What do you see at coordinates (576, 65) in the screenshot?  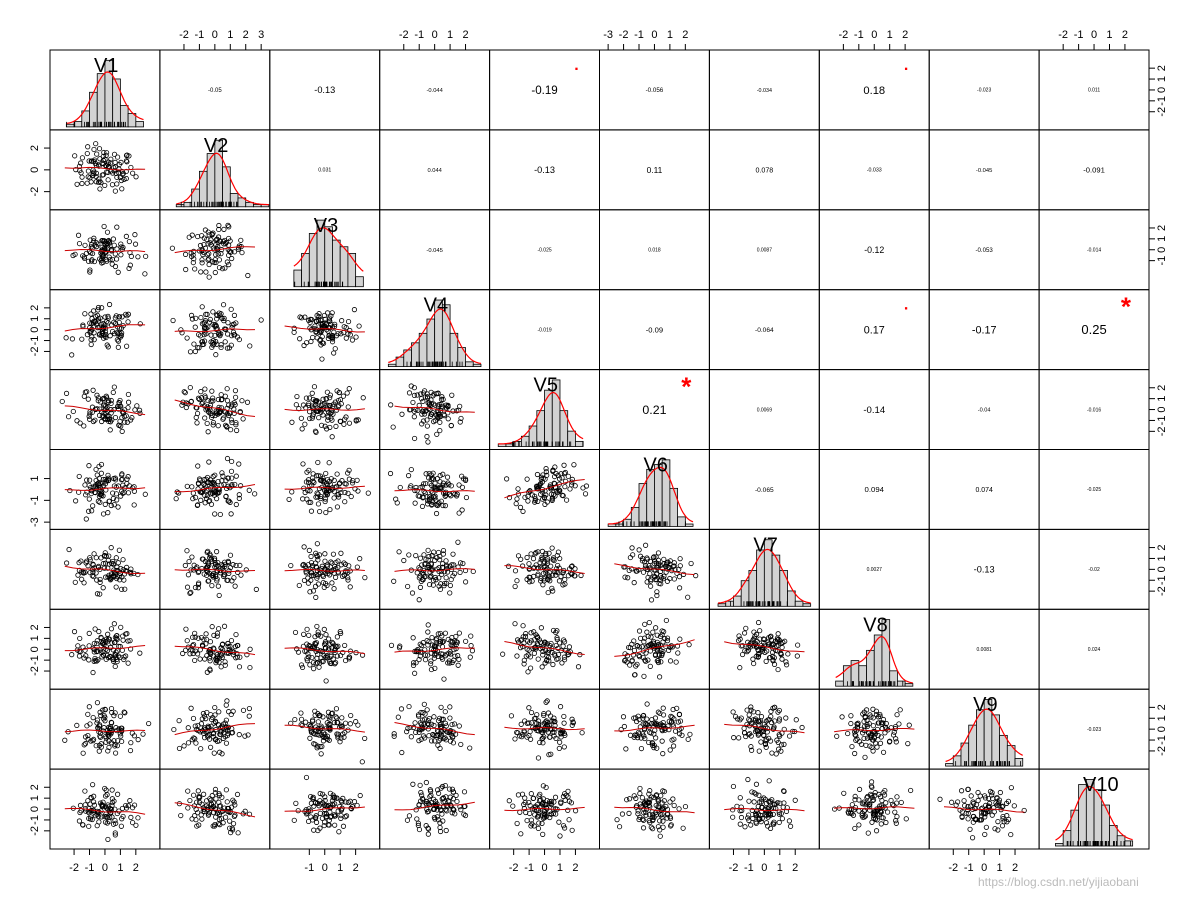 I see `significance-marker-V1-V5: .` at bounding box center [576, 65].